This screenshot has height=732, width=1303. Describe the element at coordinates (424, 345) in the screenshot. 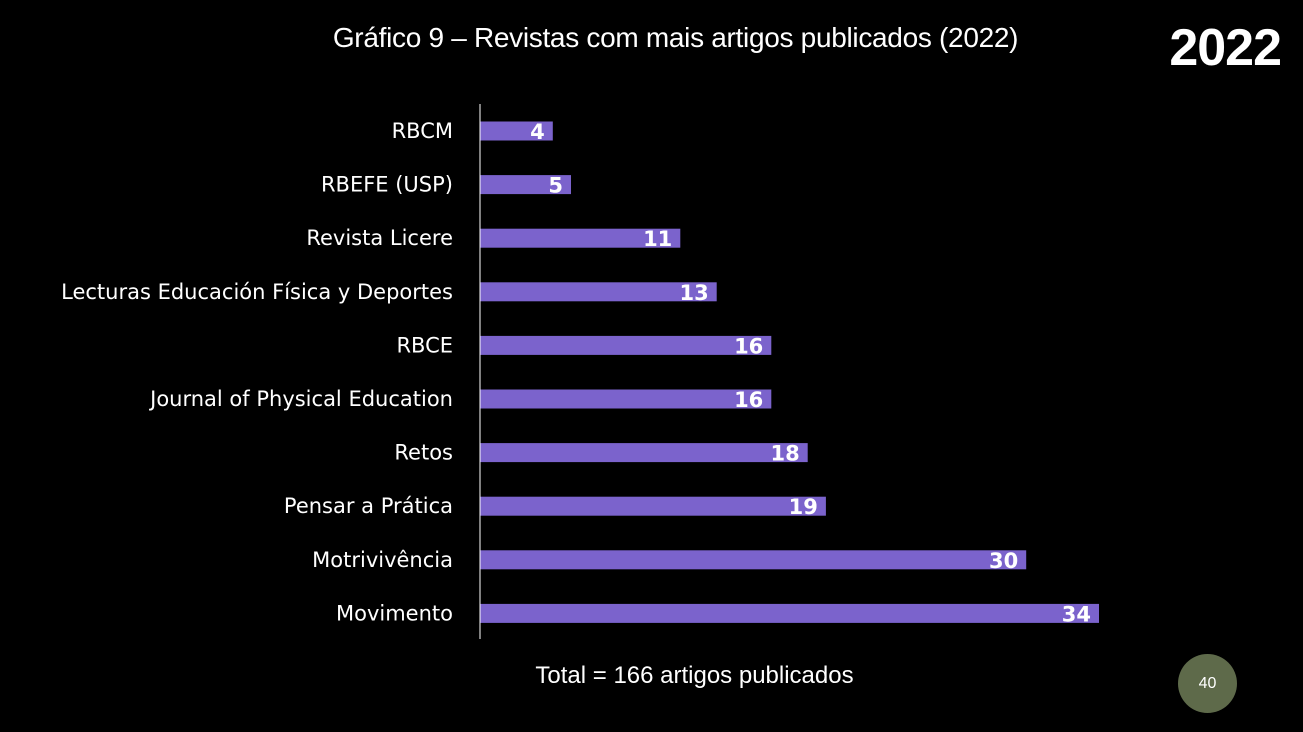

I see `category-label: RBCE` at that location.